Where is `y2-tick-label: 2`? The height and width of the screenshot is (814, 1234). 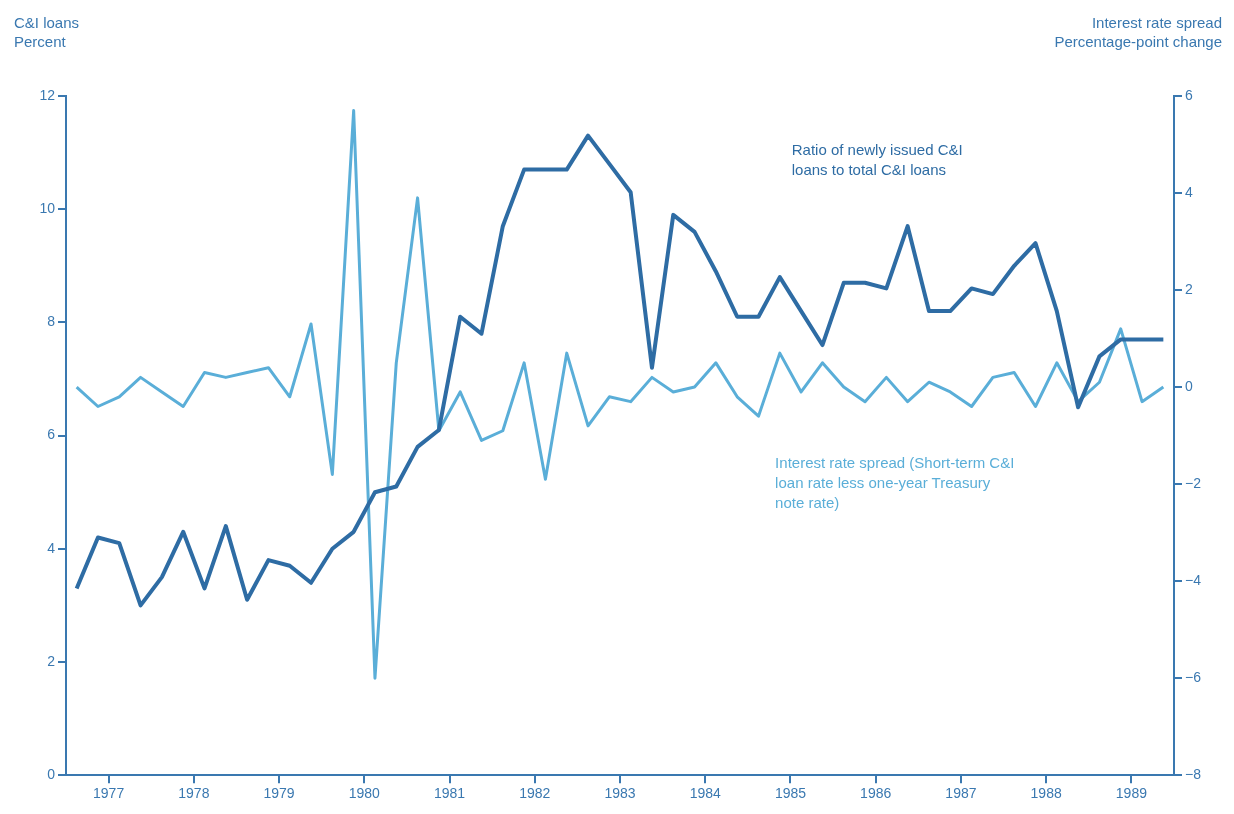
y2-tick-label: 2 is located at coordinates (1189, 288).